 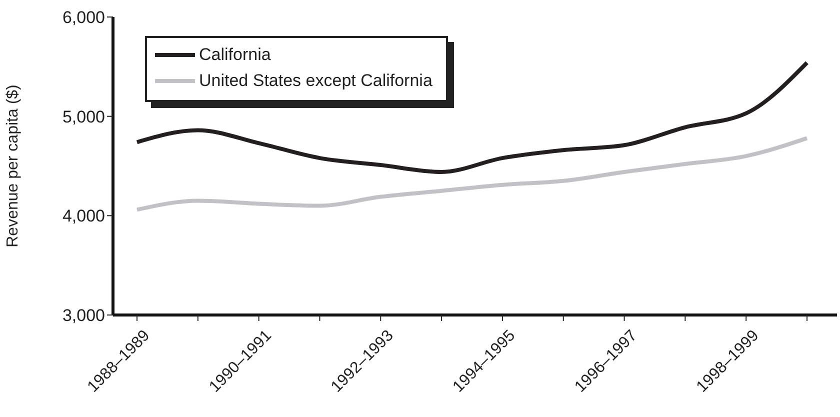 What do you see at coordinates (83, 316) in the screenshot?
I see `y-tick-label: 3,000` at bounding box center [83, 316].